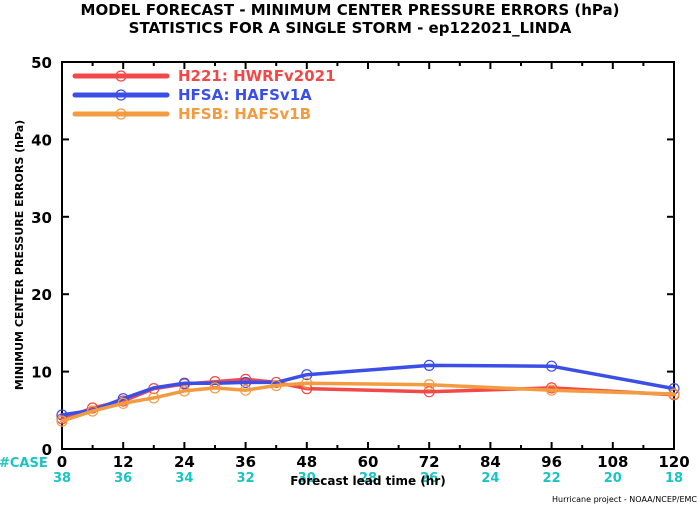 The image size is (700, 506). What do you see at coordinates (429, 462) in the screenshot?
I see `x-tick-label: 72` at bounding box center [429, 462].